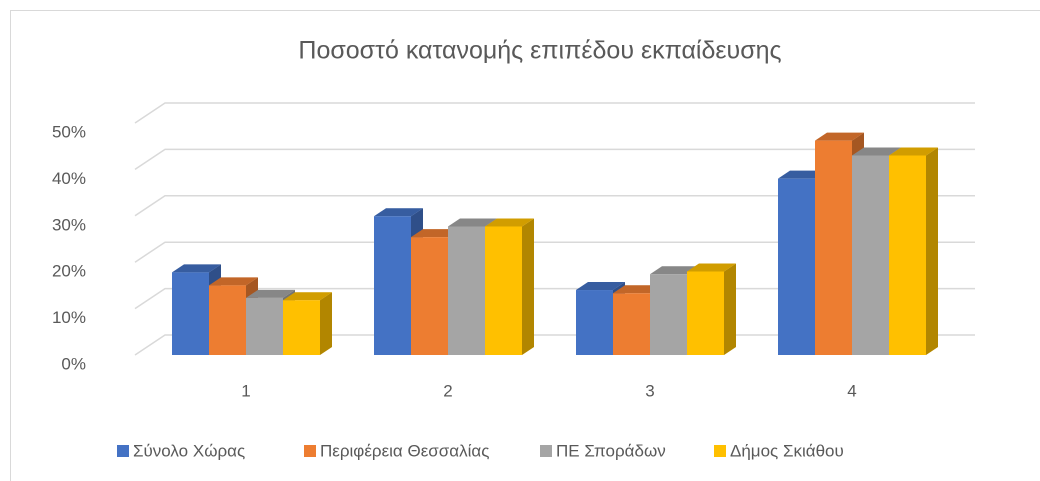 This screenshot has height=481, width=1040. What do you see at coordinates (69, 271) in the screenshot?
I see `y-tick-label: 20%` at bounding box center [69, 271].